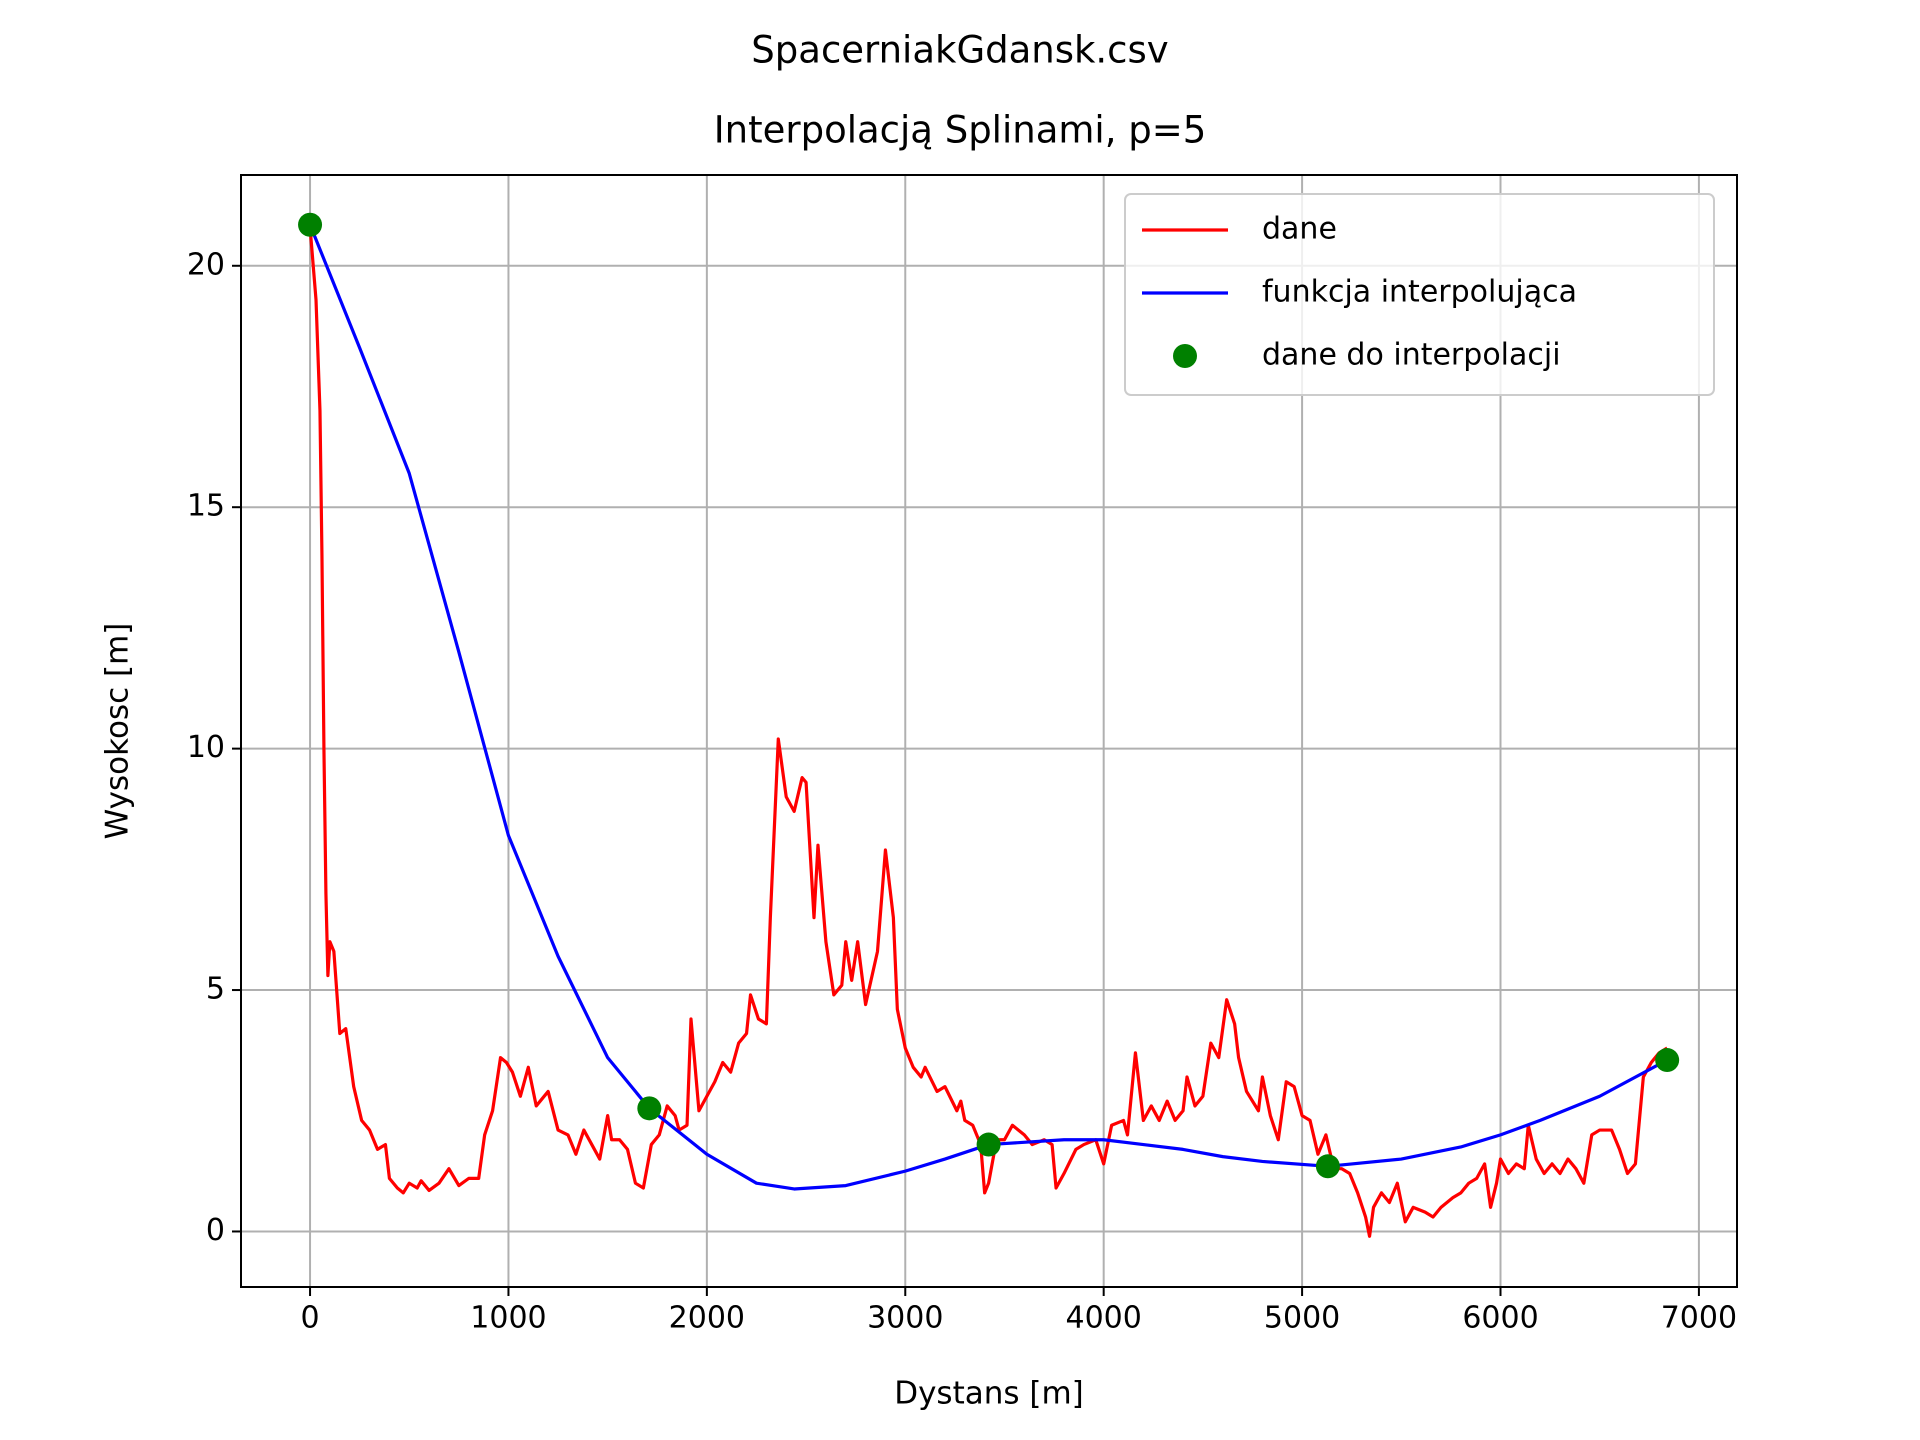 The width and height of the screenshot is (1920, 1440). What do you see at coordinates (206, 747) in the screenshot?
I see `y-tick-label: 10` at bounding box center [206, 747].